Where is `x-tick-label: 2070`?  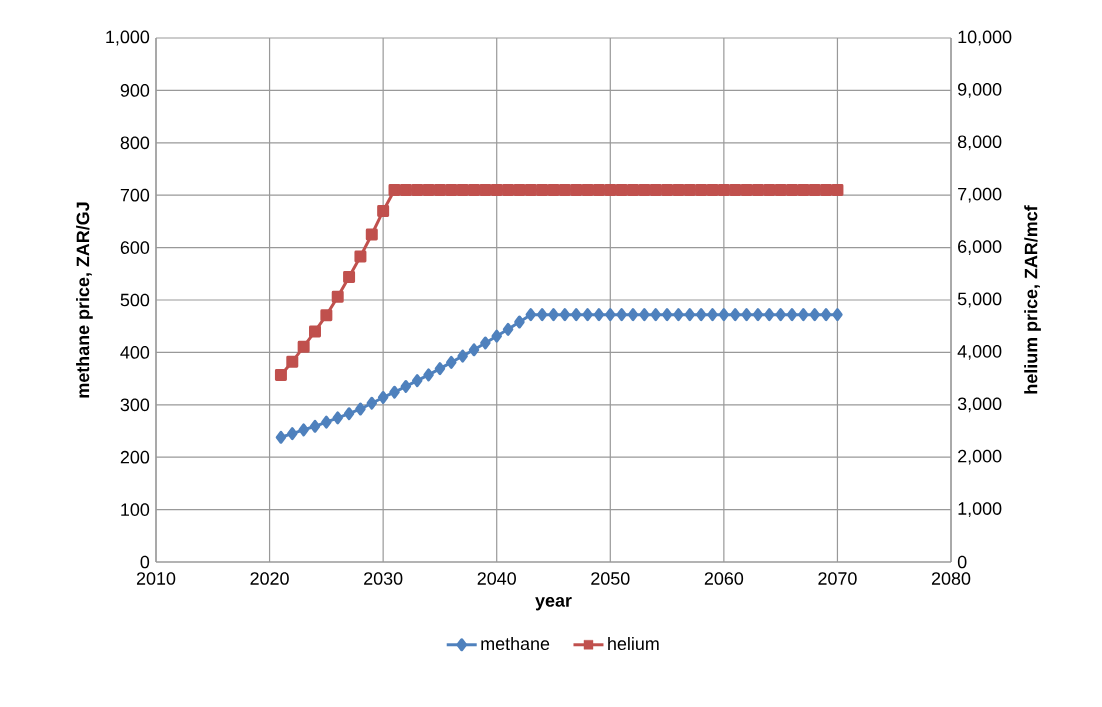 x-tick-label: 2070 is located at coordinates (837, 578).